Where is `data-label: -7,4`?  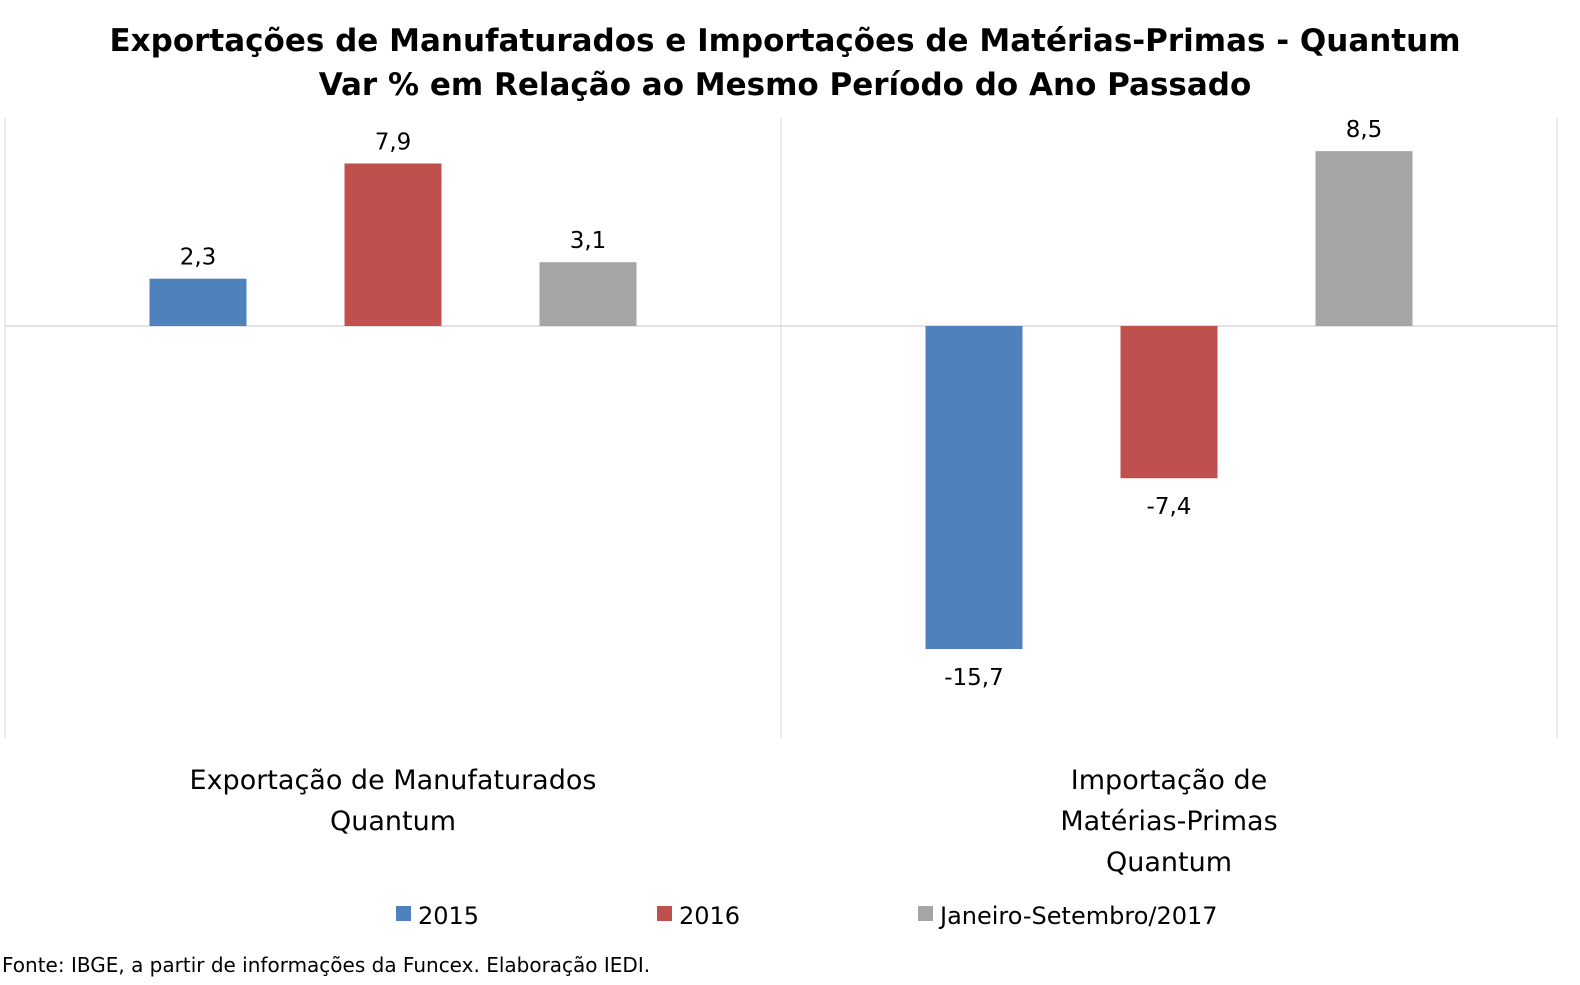
data-label: -7,4 is located at coordinates (1169, 507).